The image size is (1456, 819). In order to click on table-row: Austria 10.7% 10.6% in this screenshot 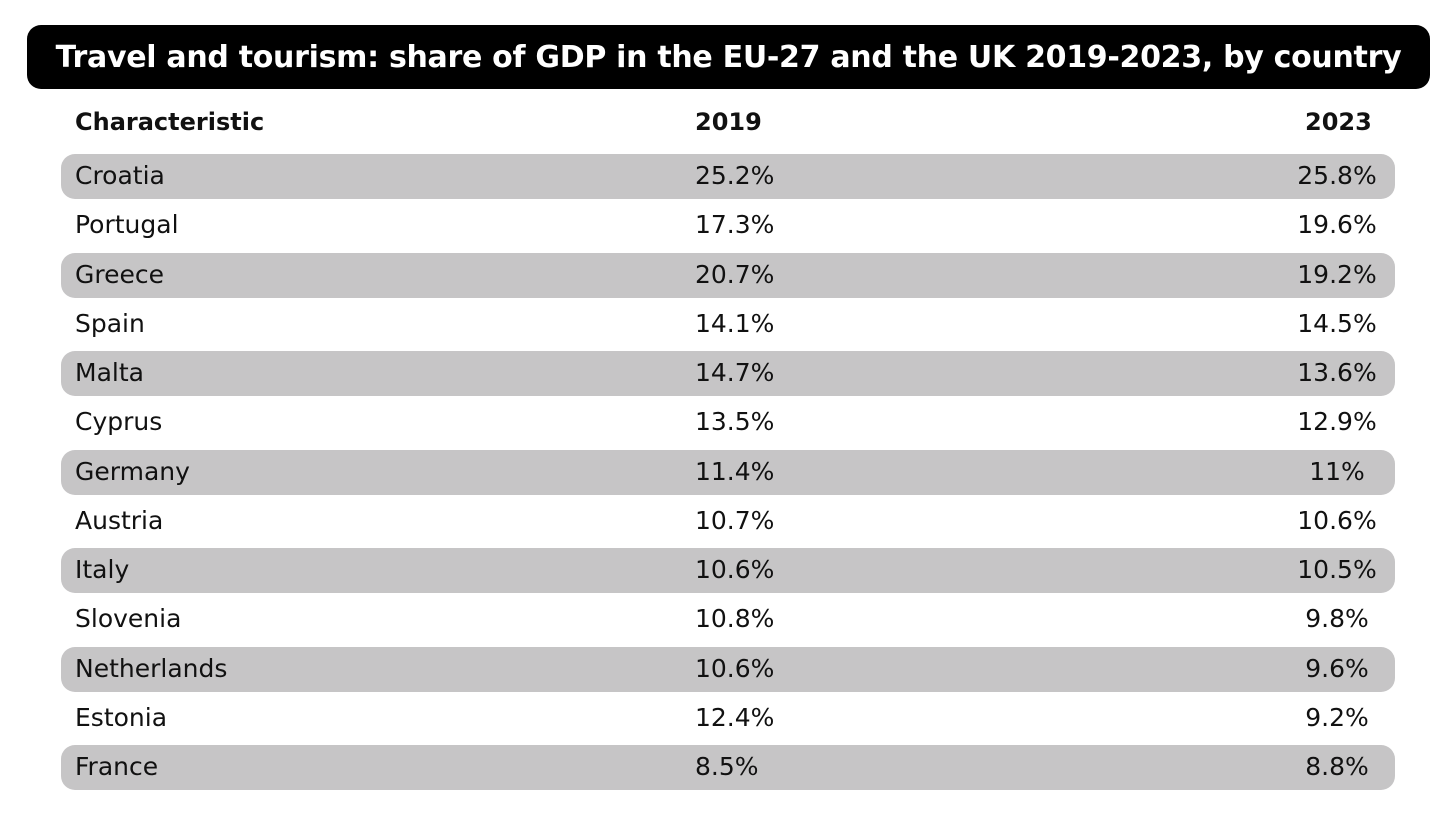, I will do `click(728, 521)`.